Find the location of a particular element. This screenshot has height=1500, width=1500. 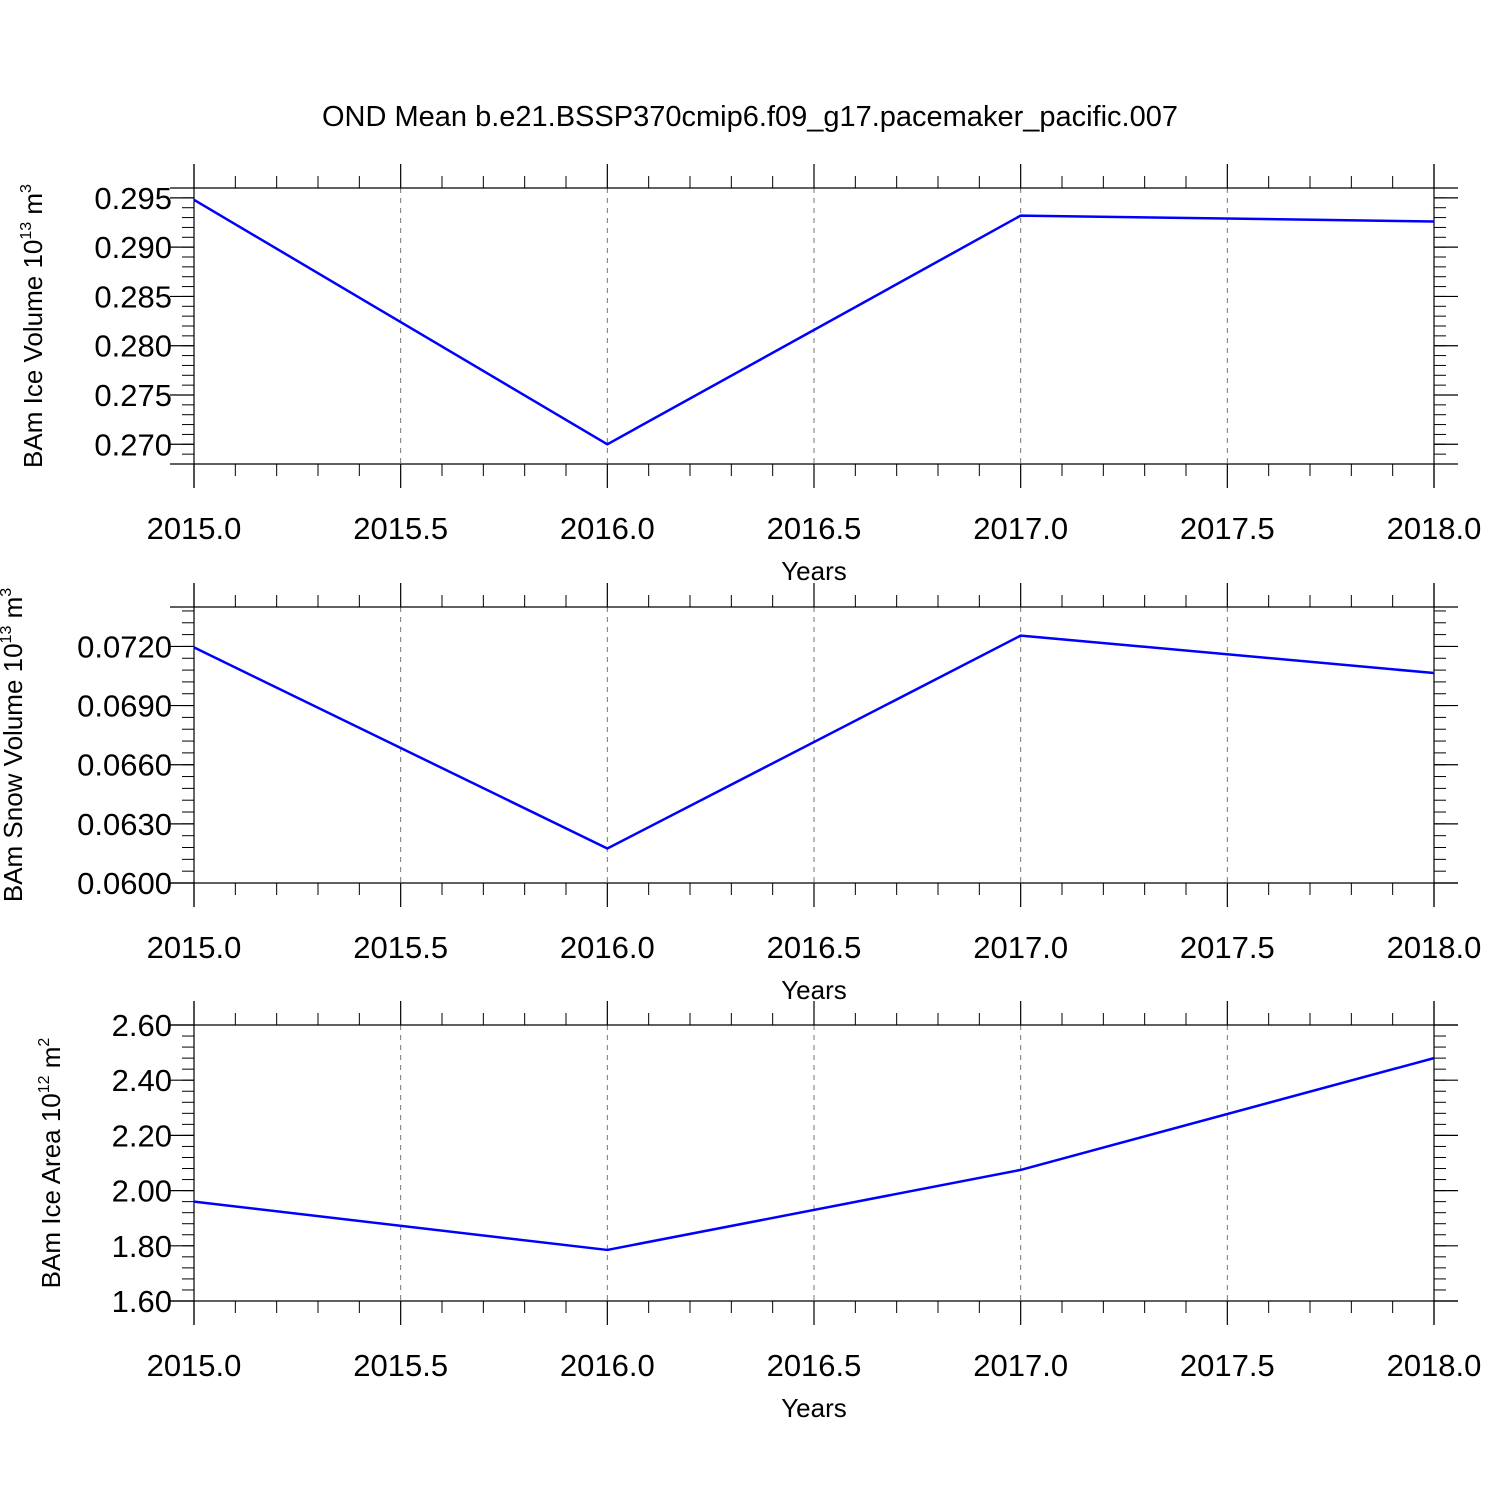

y-tick-label: 0.275 is located at coordinates (133, 395).